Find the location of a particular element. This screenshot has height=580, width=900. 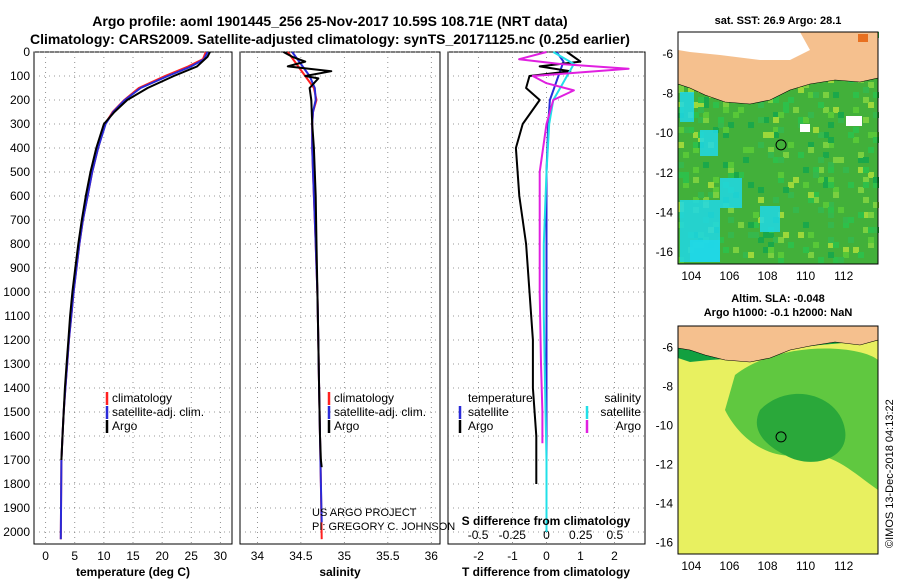

salinity-argo-line is located at coordinates (308, 259).